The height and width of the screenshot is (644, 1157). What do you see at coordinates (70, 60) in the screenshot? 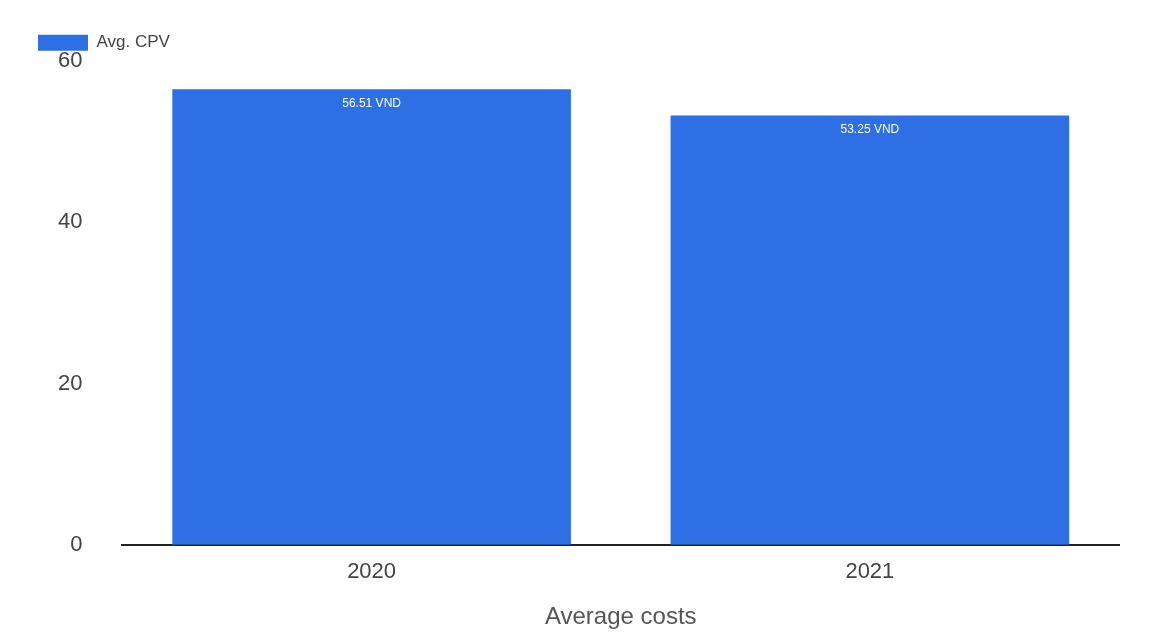
I see `y-tick-label: 60` at bounding box center [70, 60].